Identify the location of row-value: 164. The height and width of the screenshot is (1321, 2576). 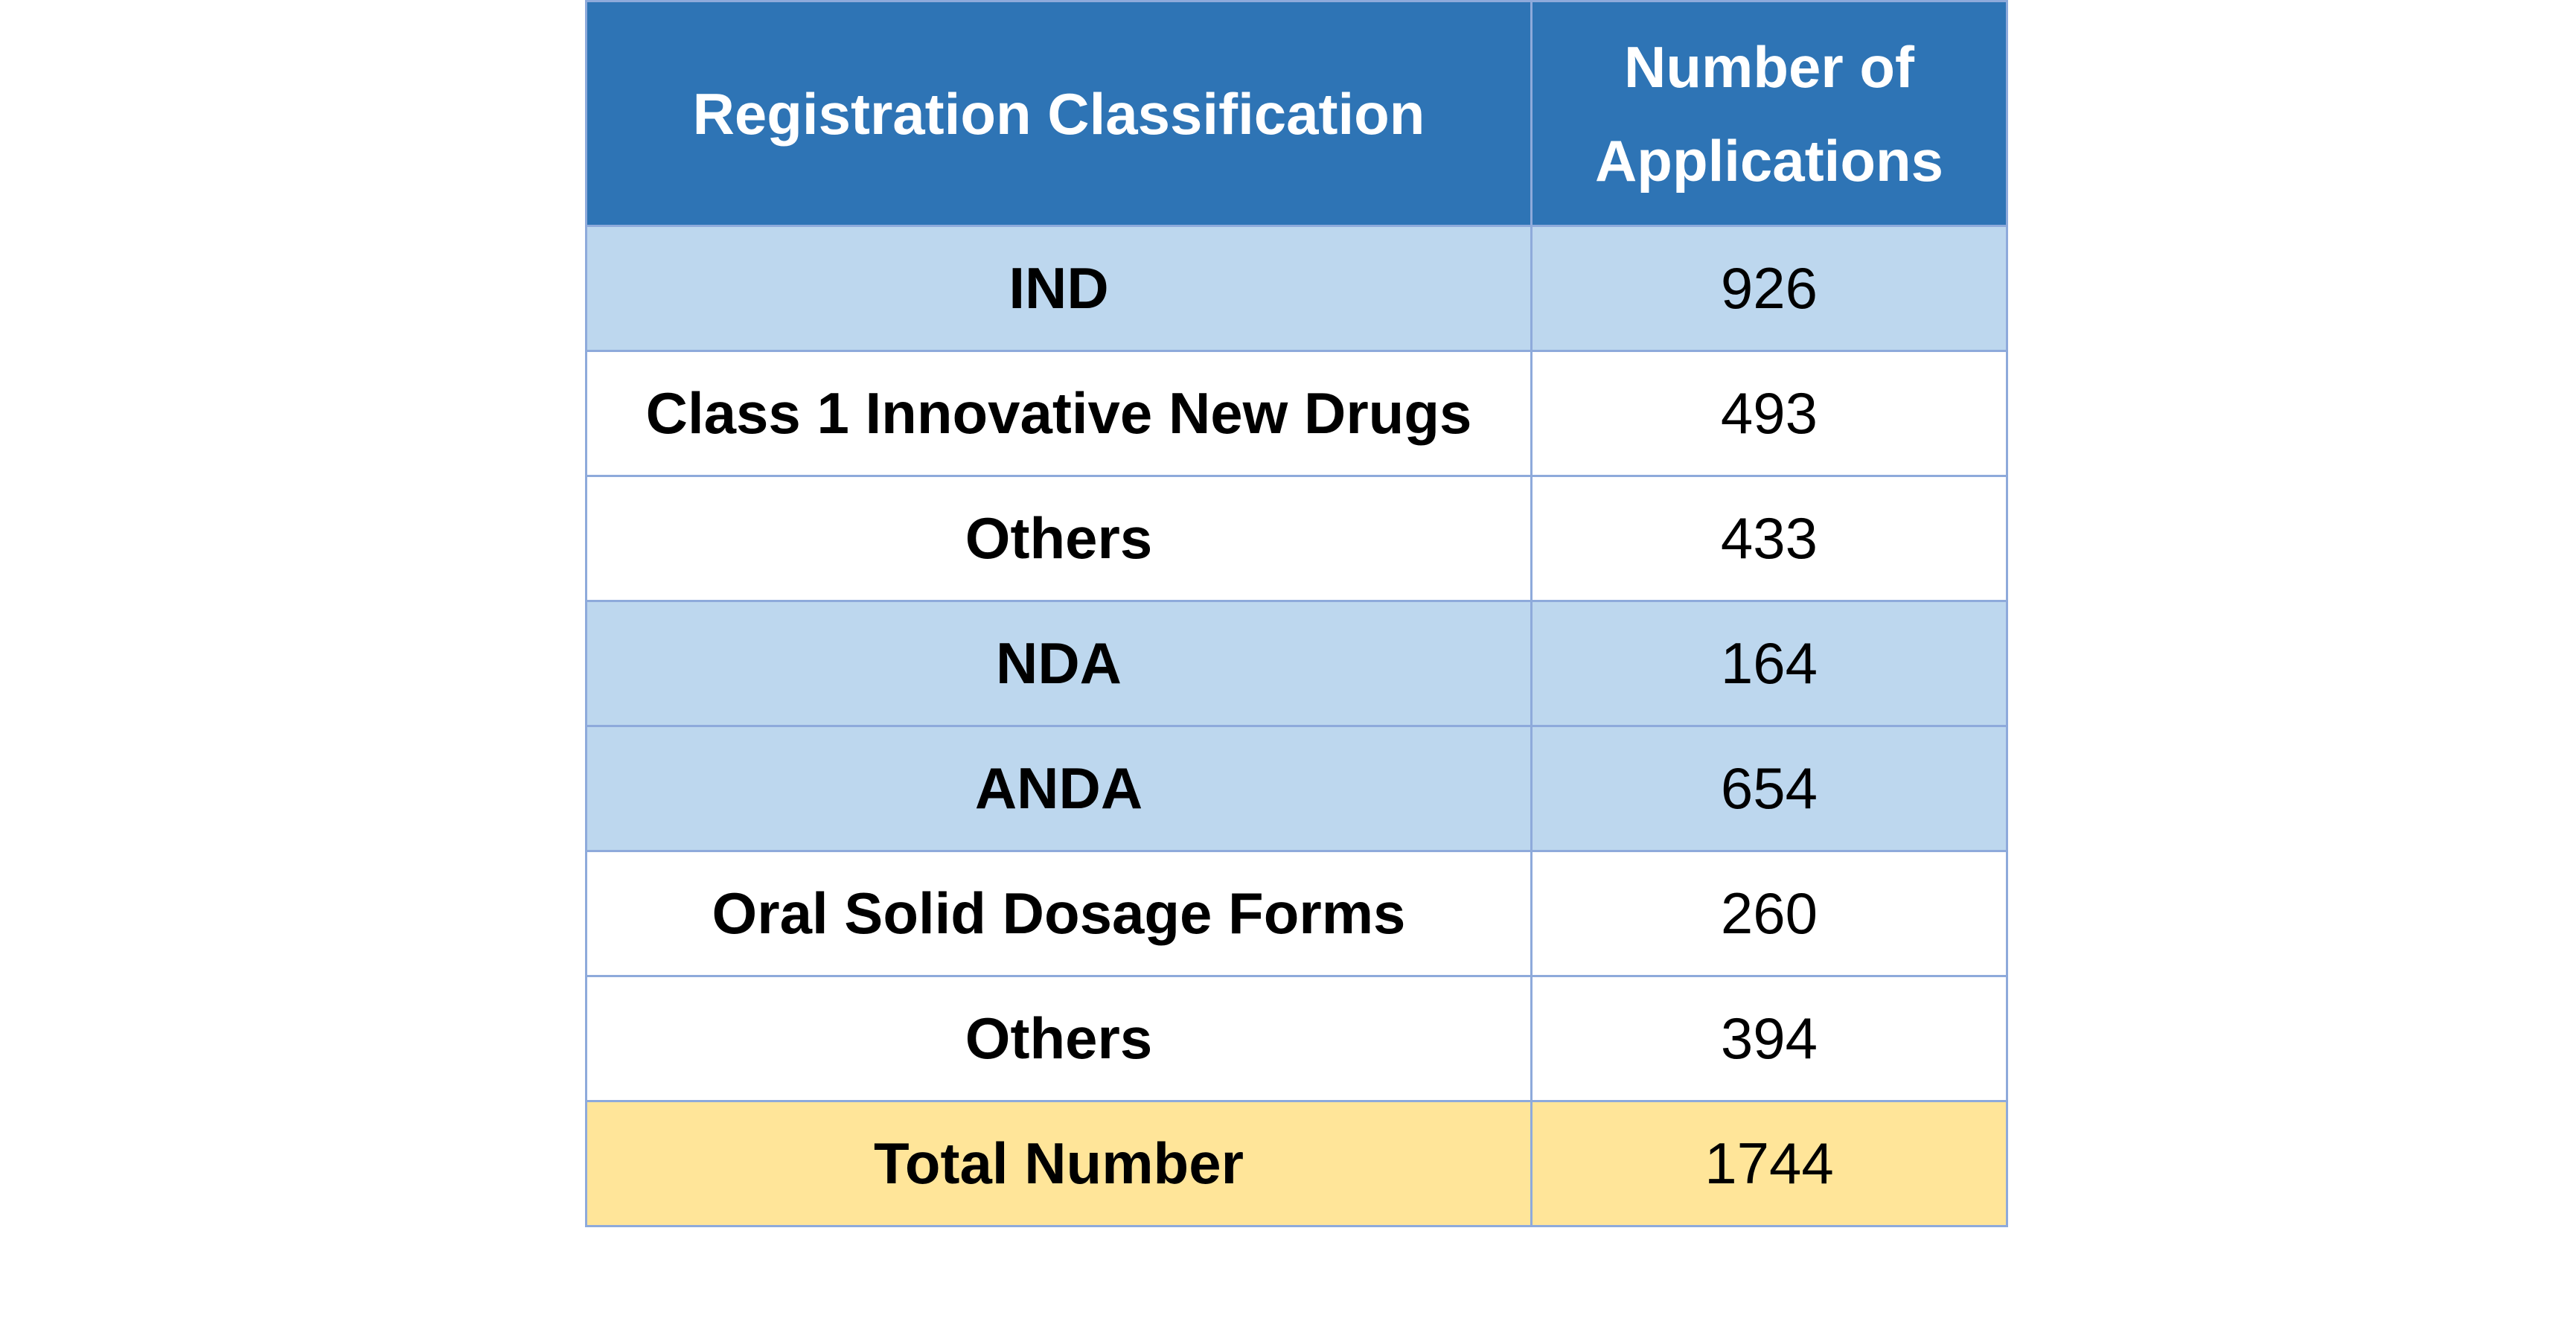
(1769, 663).